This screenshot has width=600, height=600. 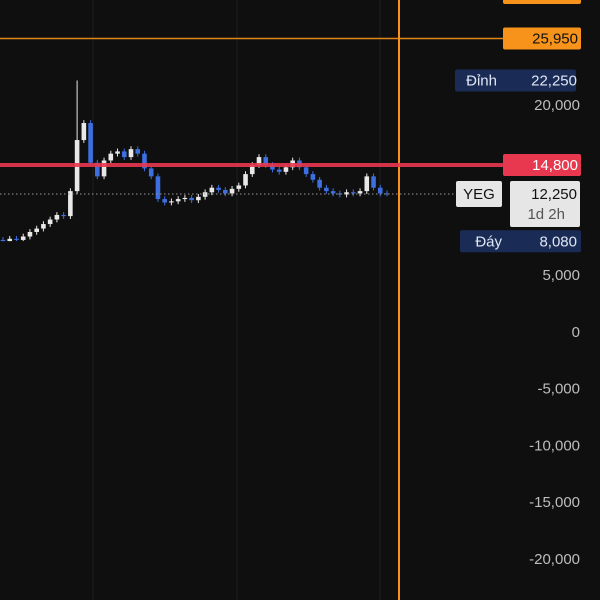 I want to click on high-marker-box, so click(x=515, y=80).